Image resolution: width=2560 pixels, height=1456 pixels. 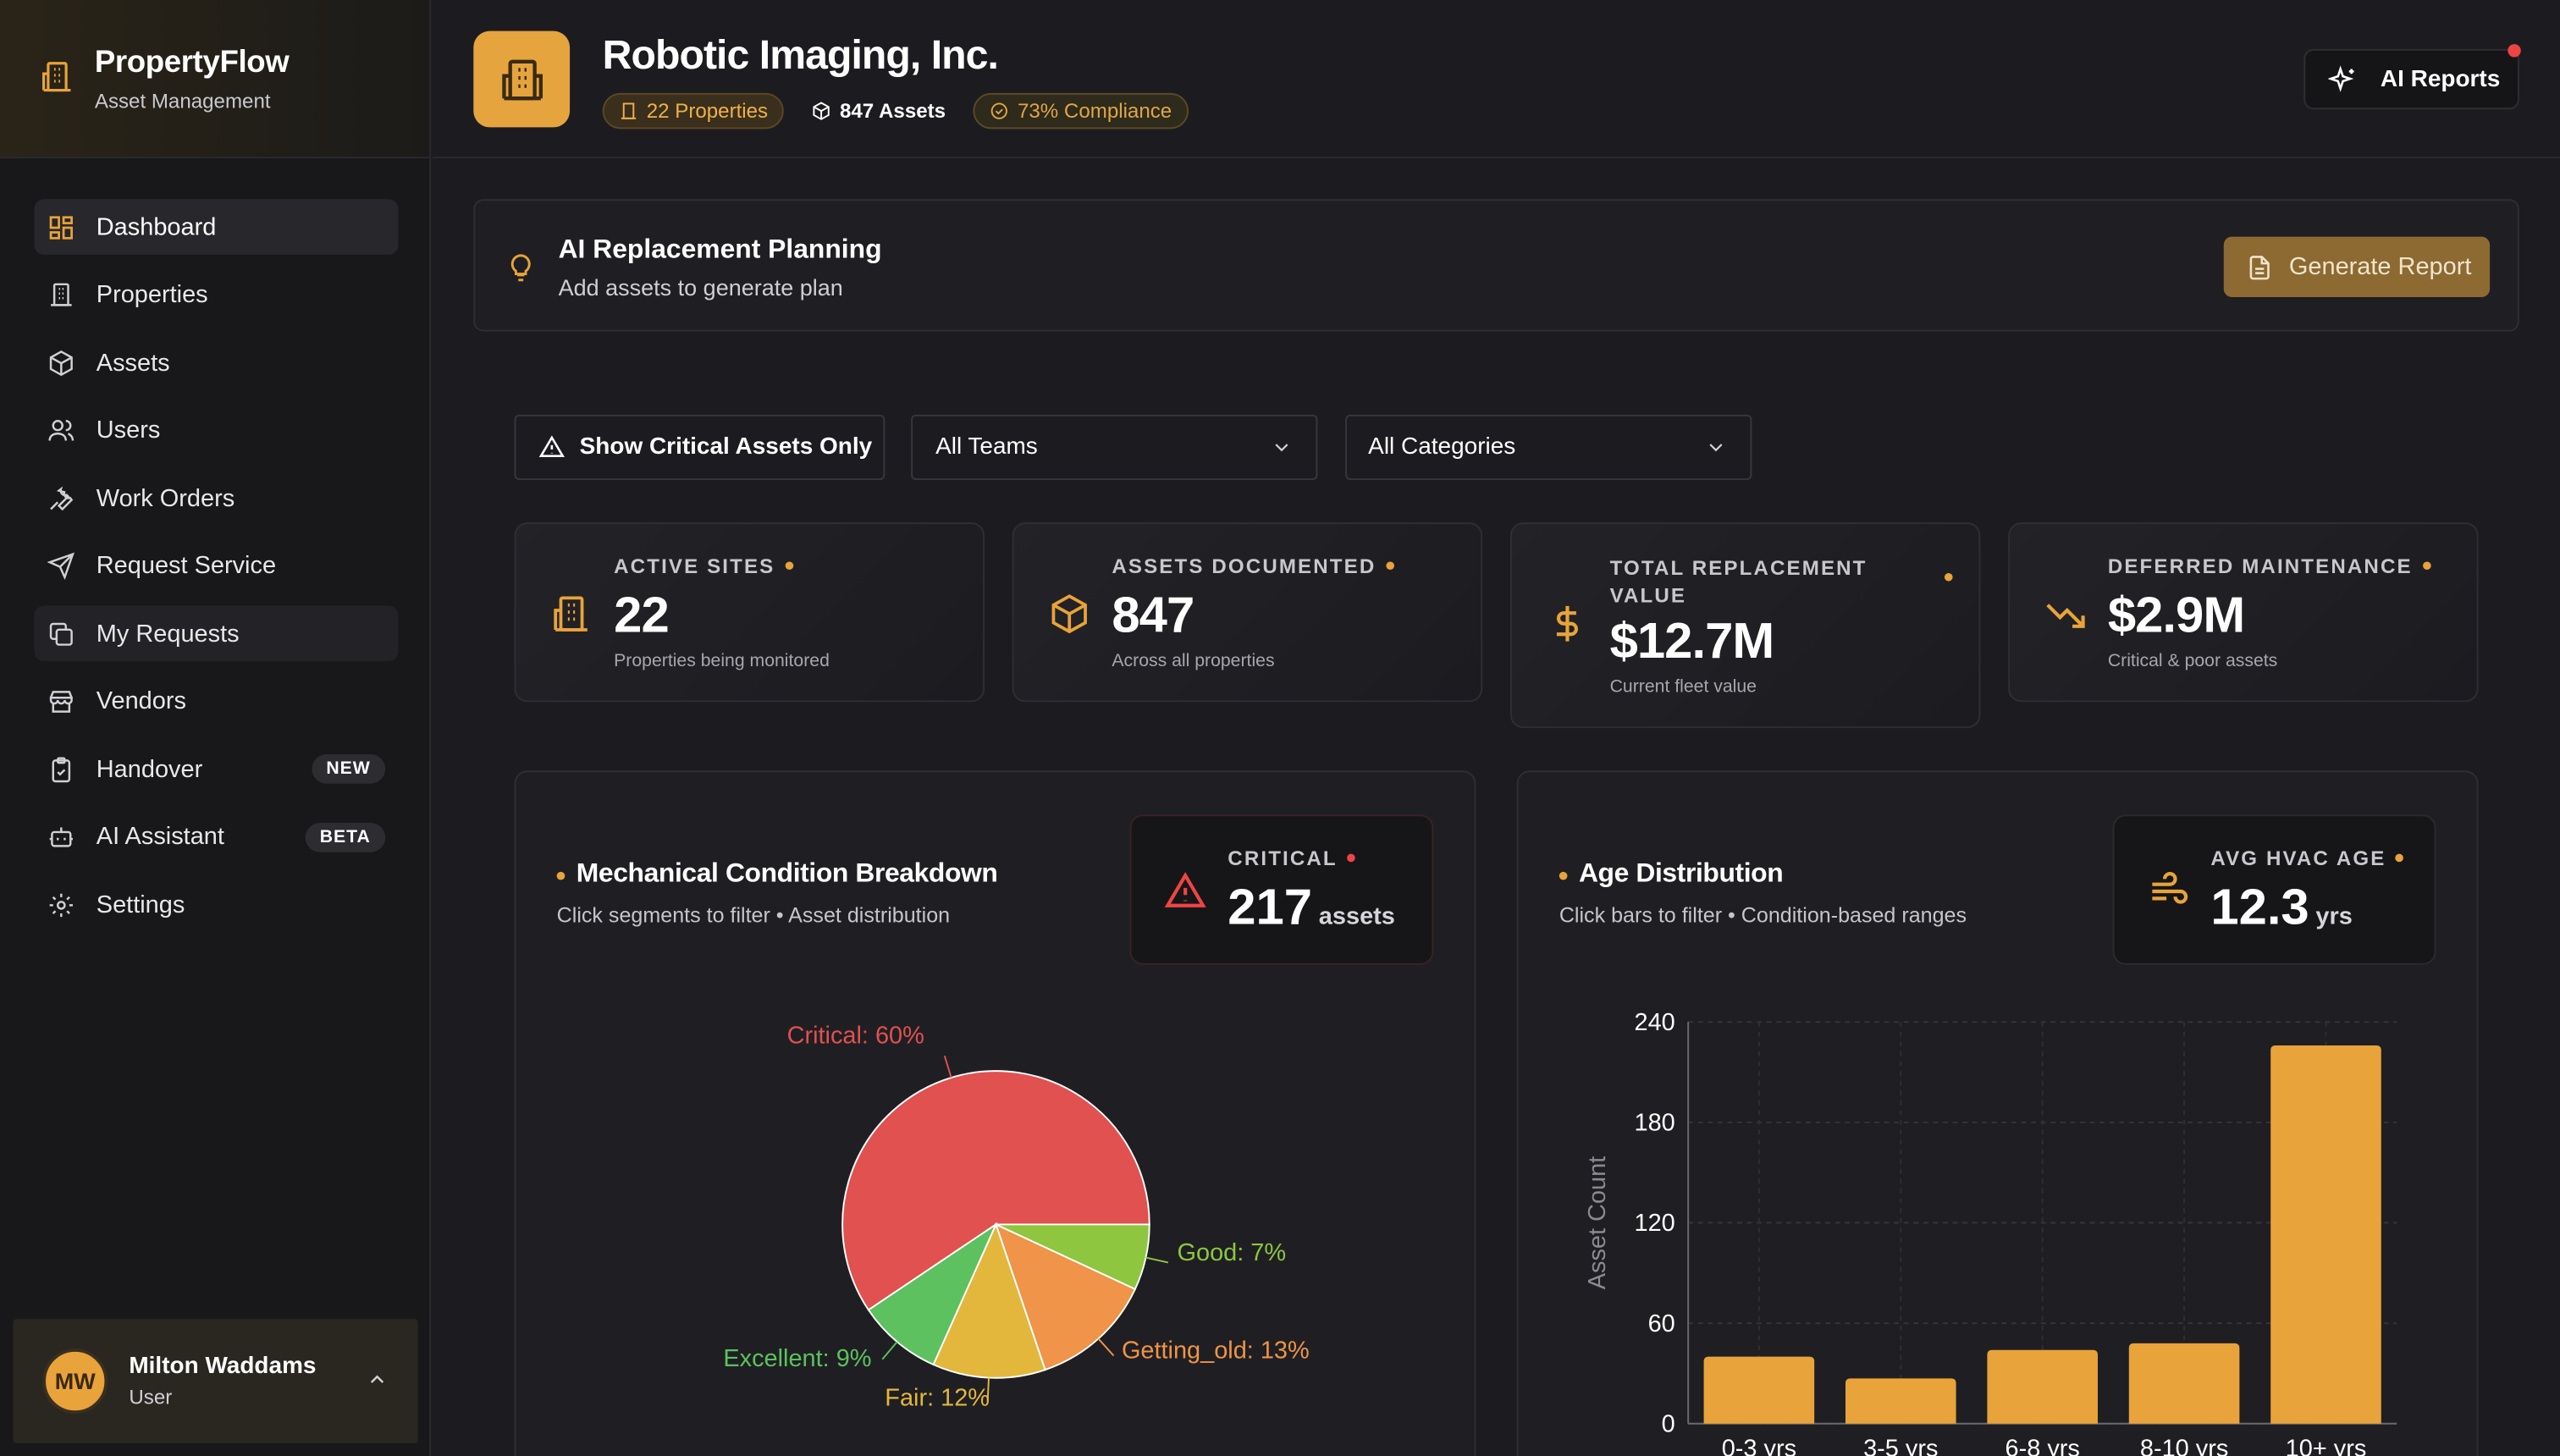 What do you see at coordinates (217, 769) in the screenshot?
I see `sidebar-item-handover: Handover NEW` at bounding box center [217, 769].